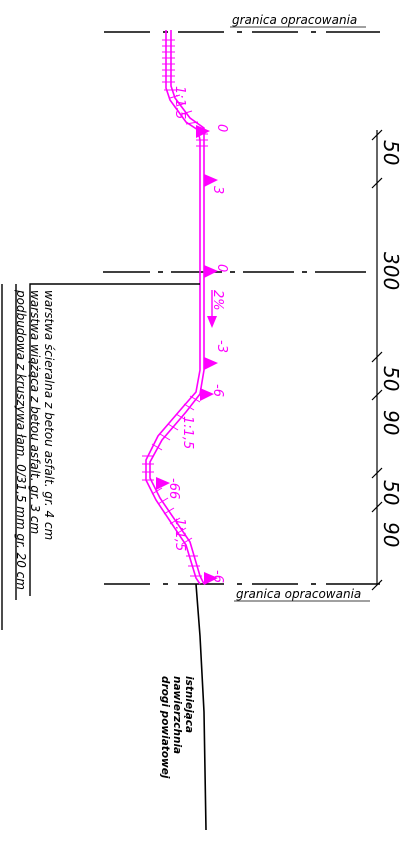  What do you see at coordinates (217, 390) in the screenshot?
I see `level-label-5: -6` at bounding box center [217, 390].